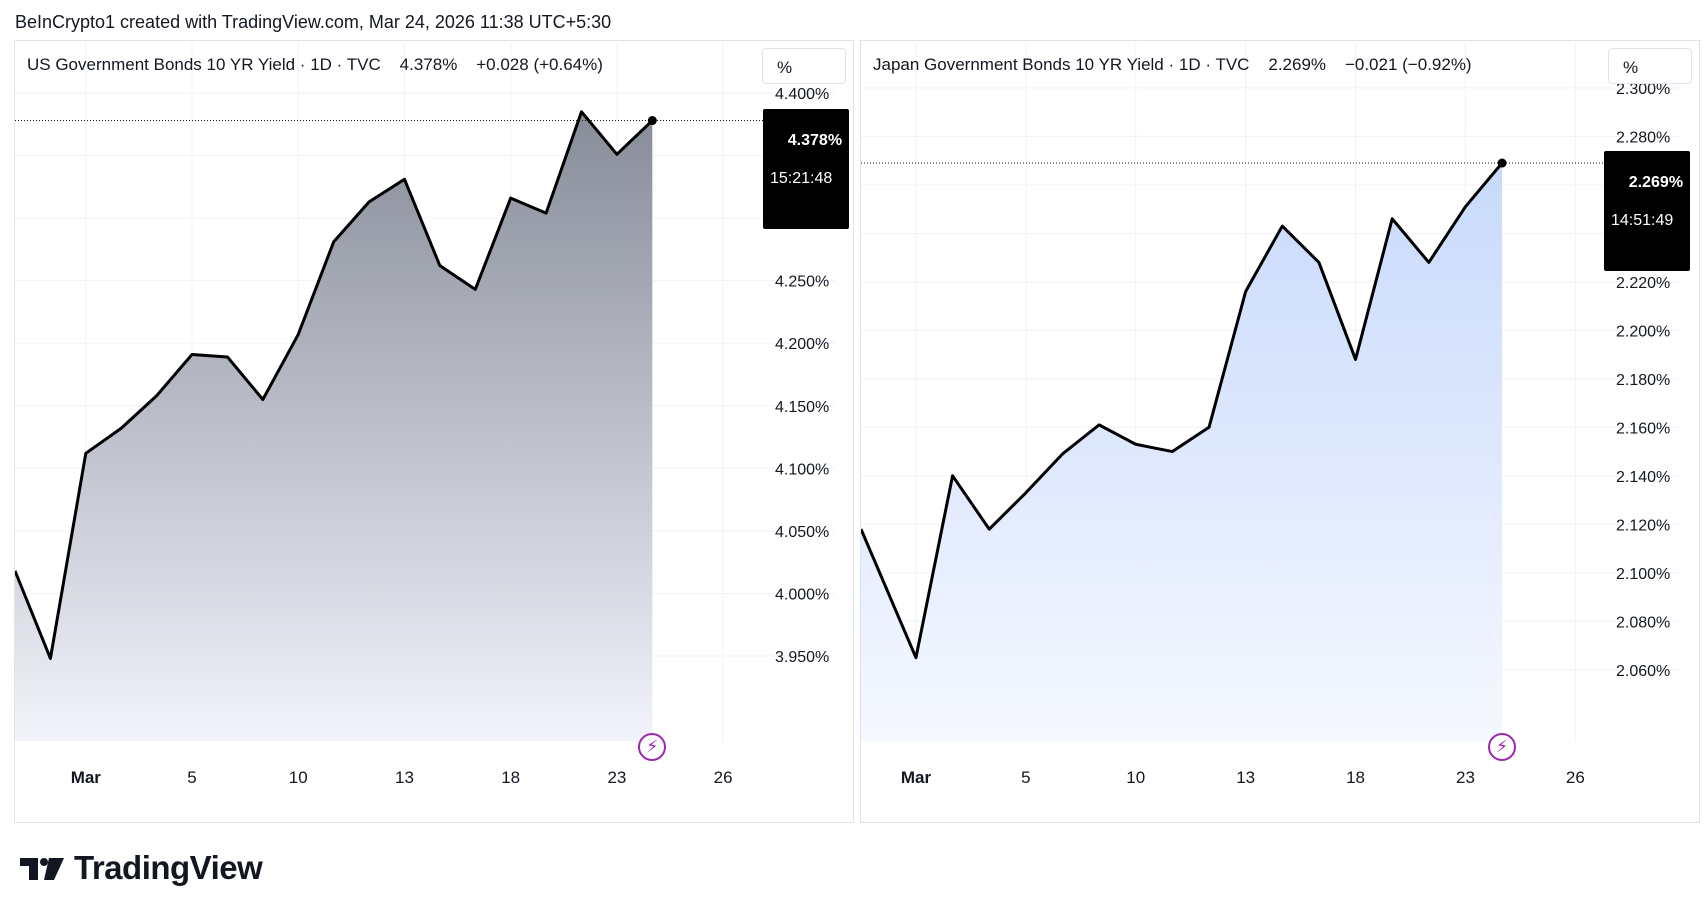 This screenshot has height=908, width=1705. I want to click on y-tick-label: 4.050%, so click(802, 532).